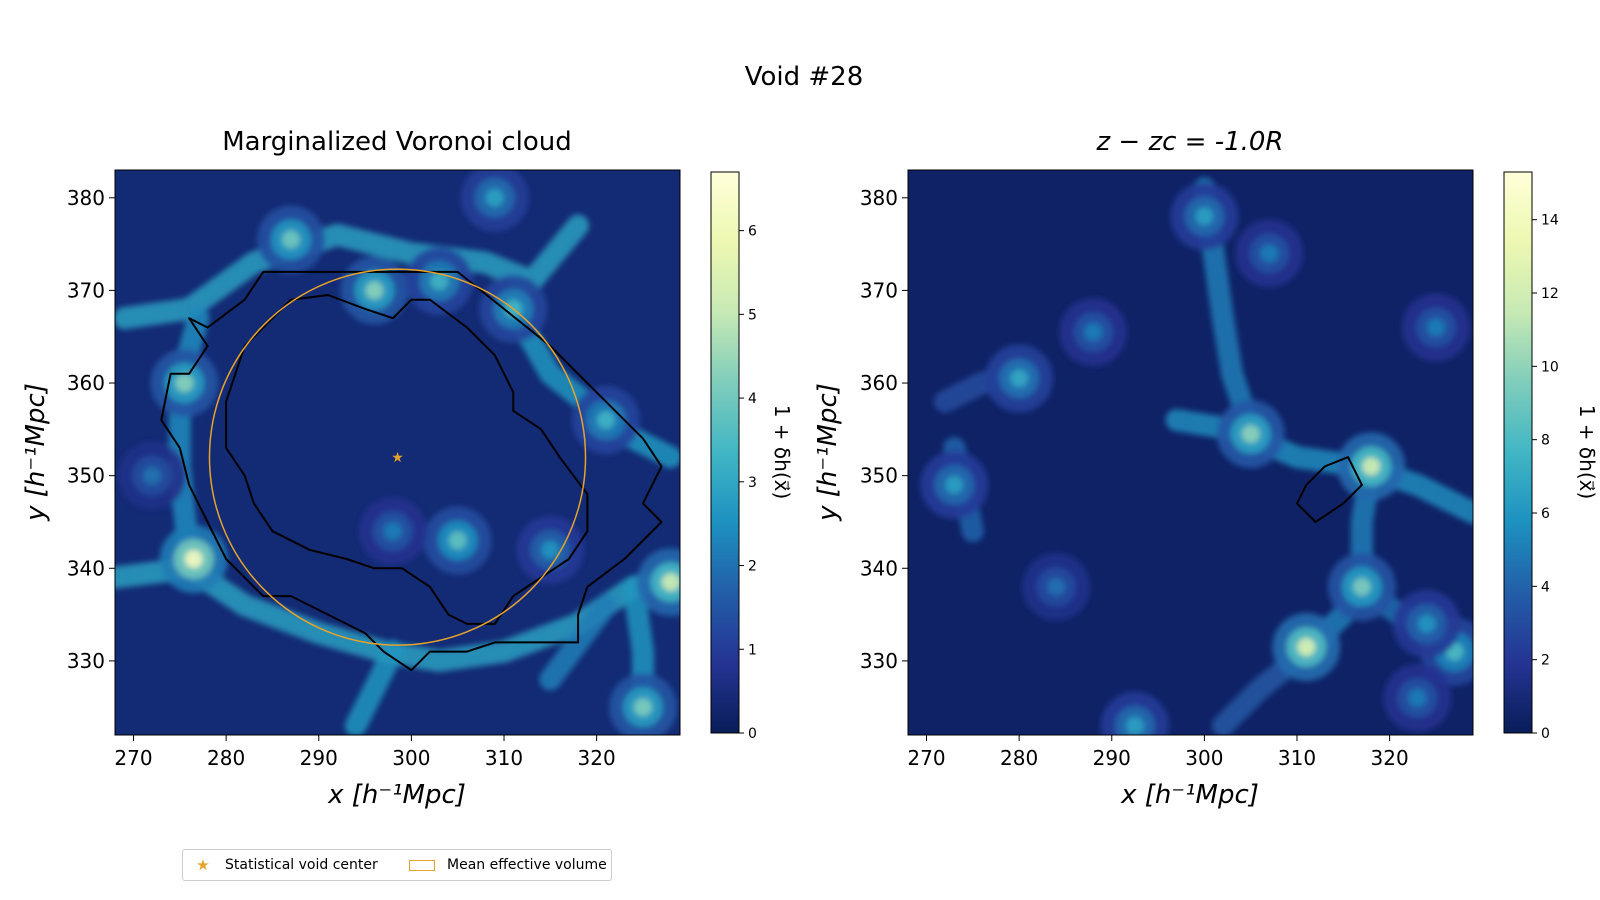 The width and height of the screenshot is (1600, 900). What do you see at coordinates (1550, 221) in the screenshot?
I see `right-colorbar-tick-label: 14` at bounding box center [1550, 221].